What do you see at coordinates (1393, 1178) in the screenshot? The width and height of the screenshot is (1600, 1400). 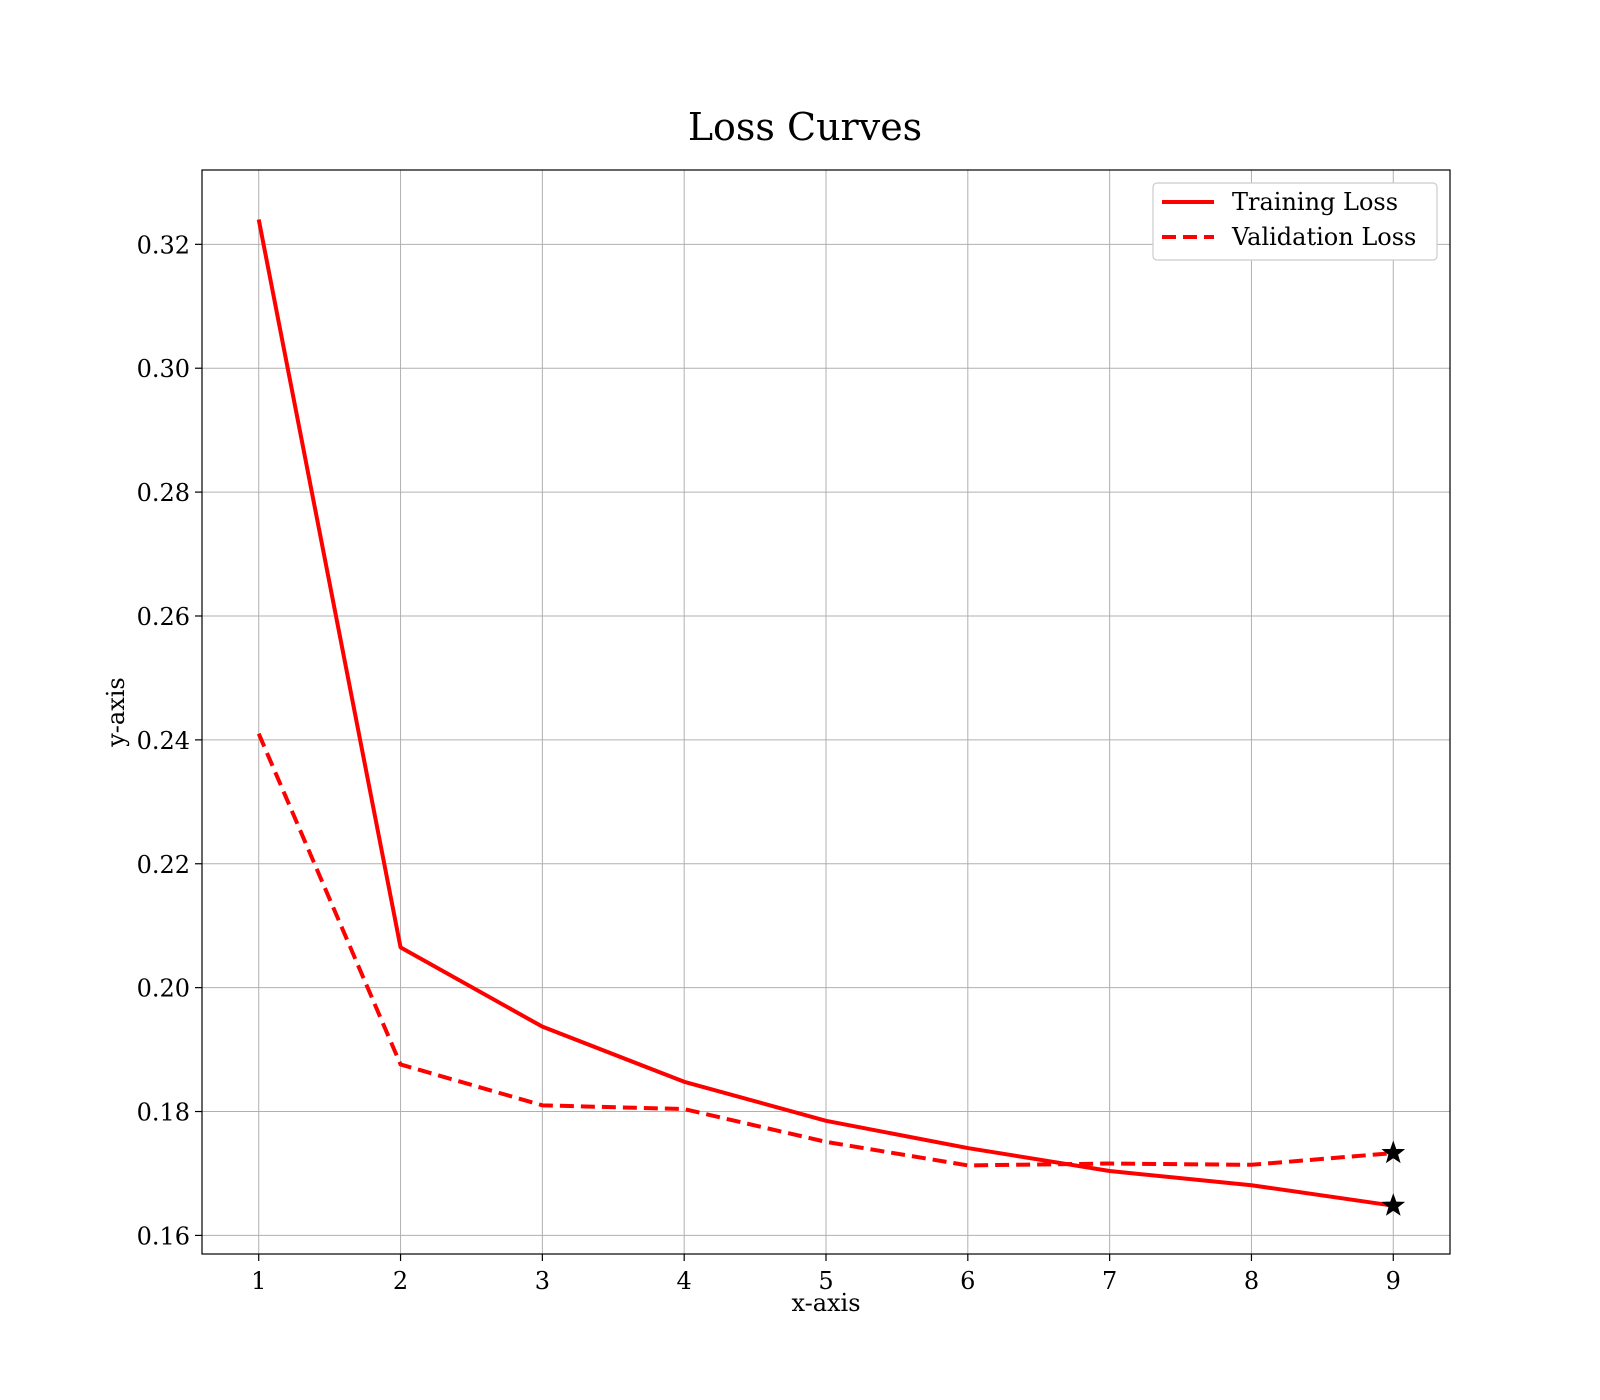 I see `end-markers` at bounding box center [1393, 1178].